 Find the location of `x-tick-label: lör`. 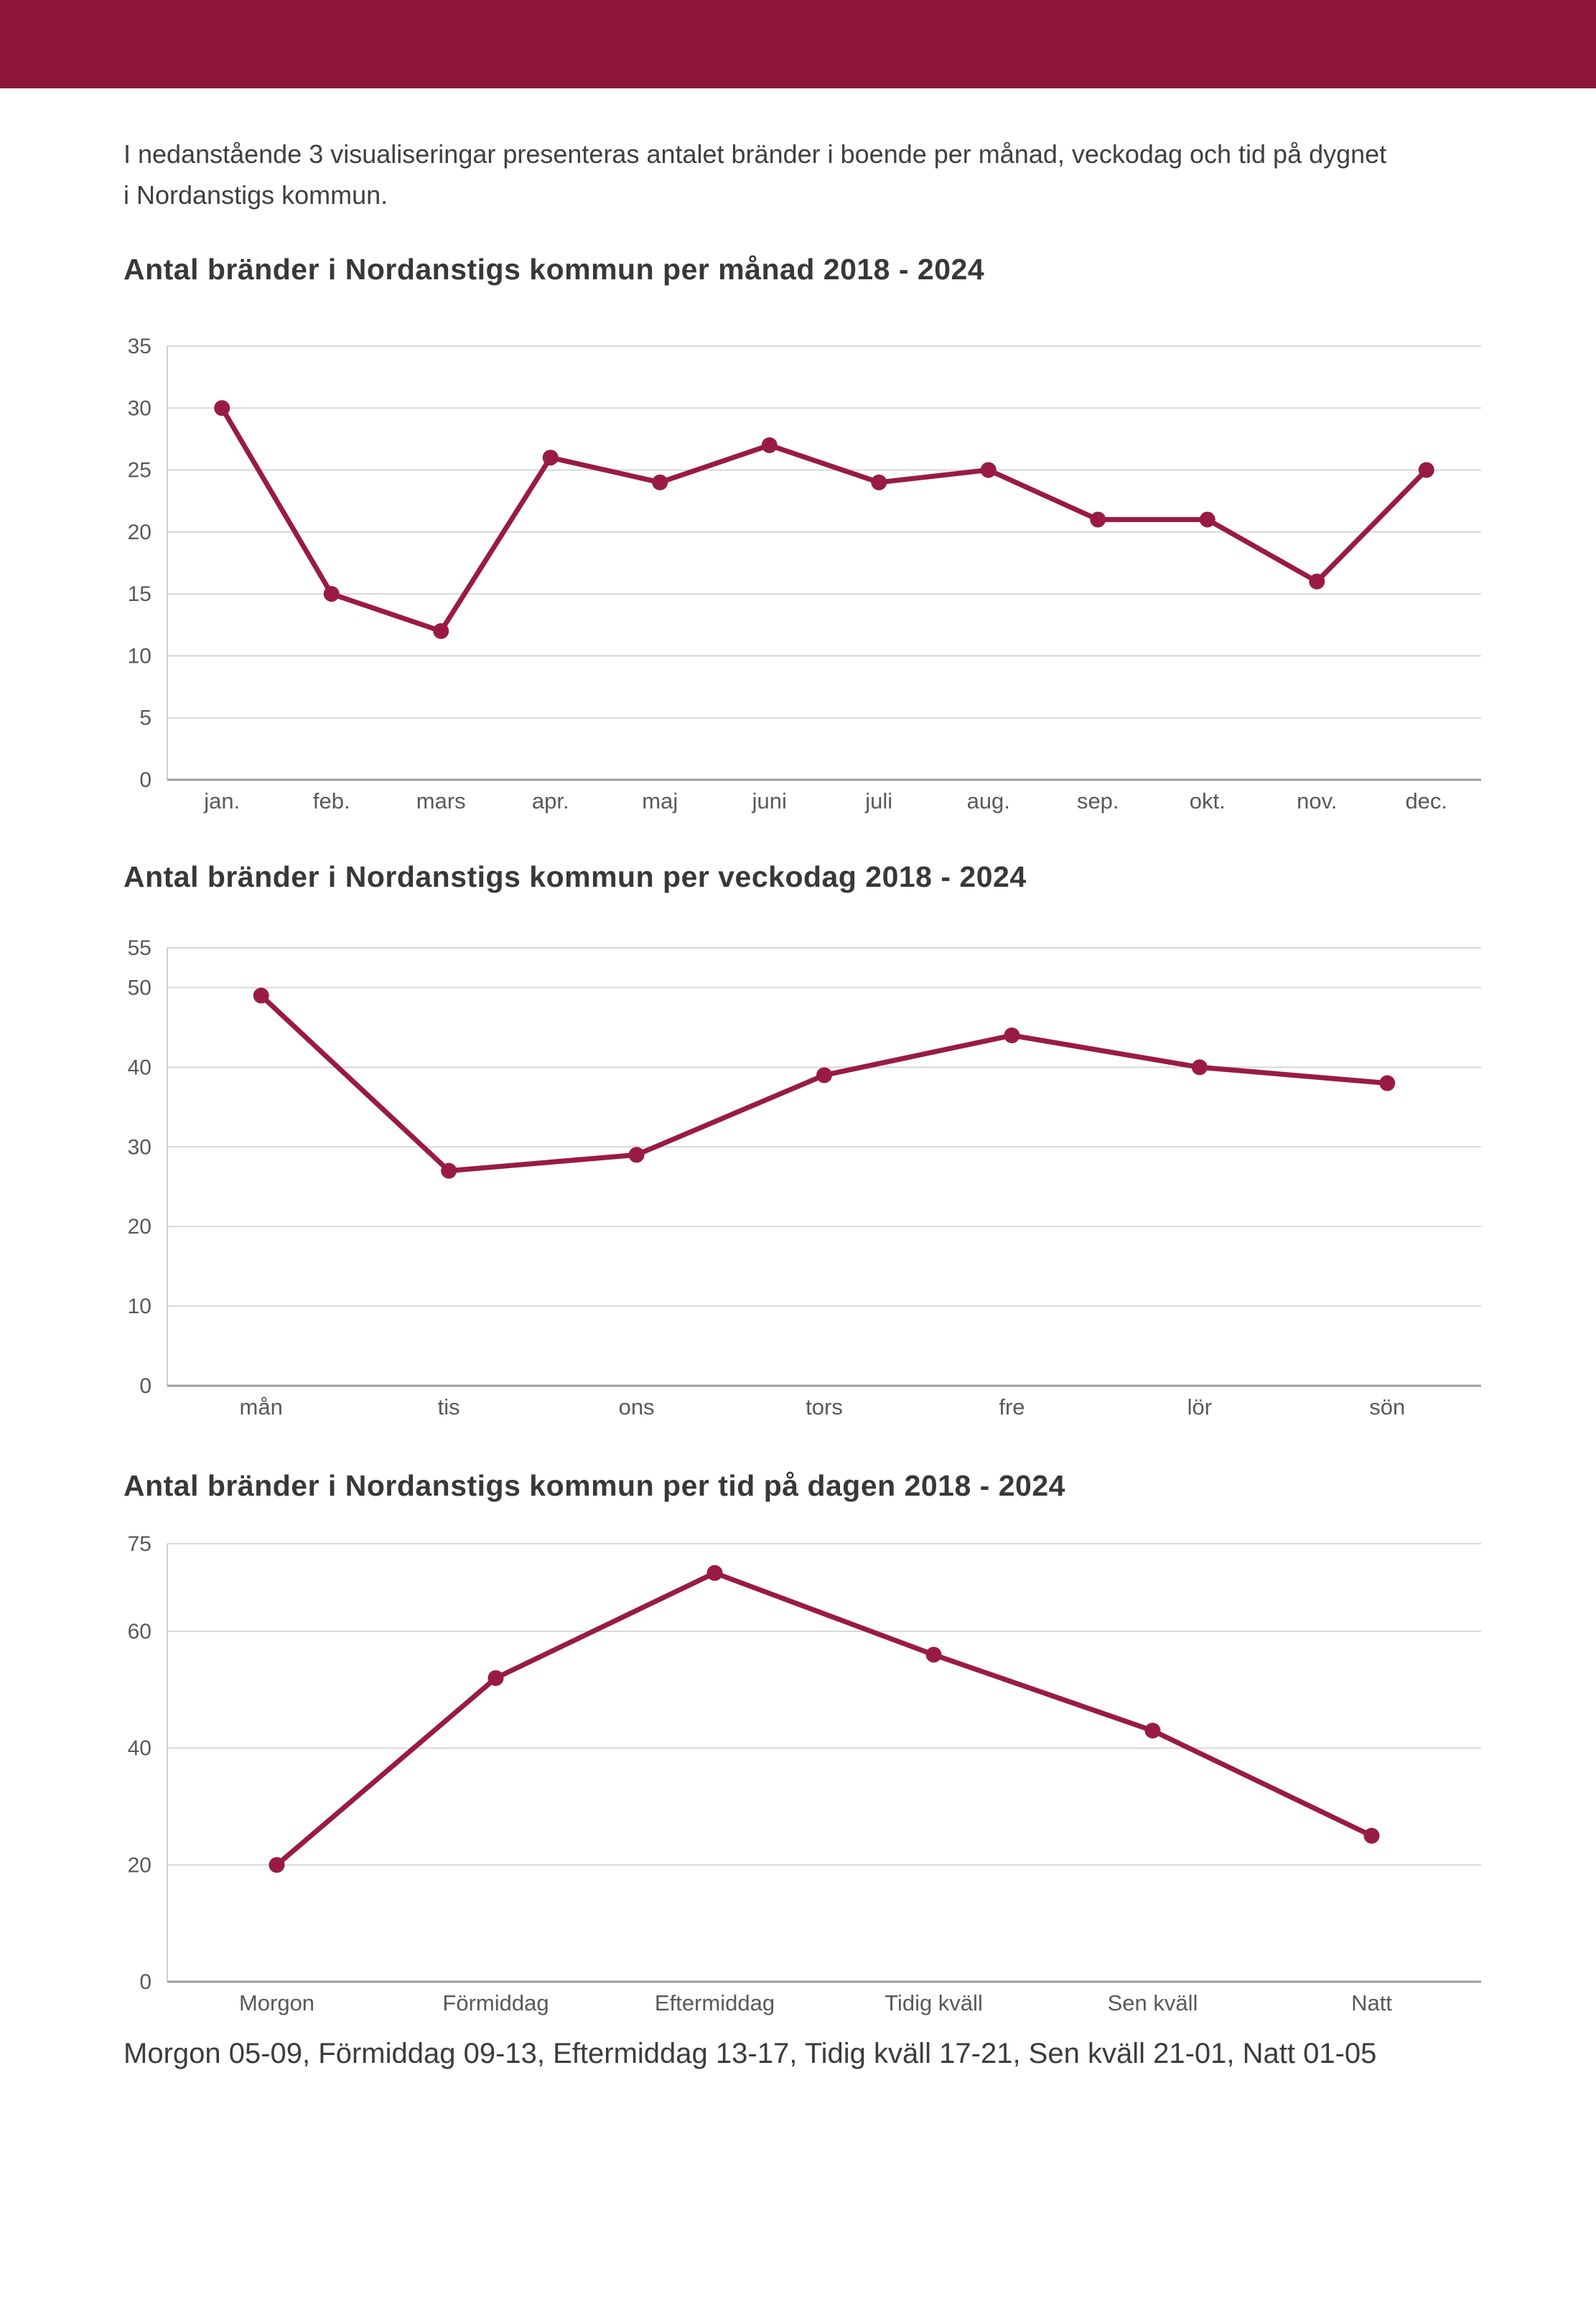

x-tick-label: lör is located at coordinates (1199, 1407).